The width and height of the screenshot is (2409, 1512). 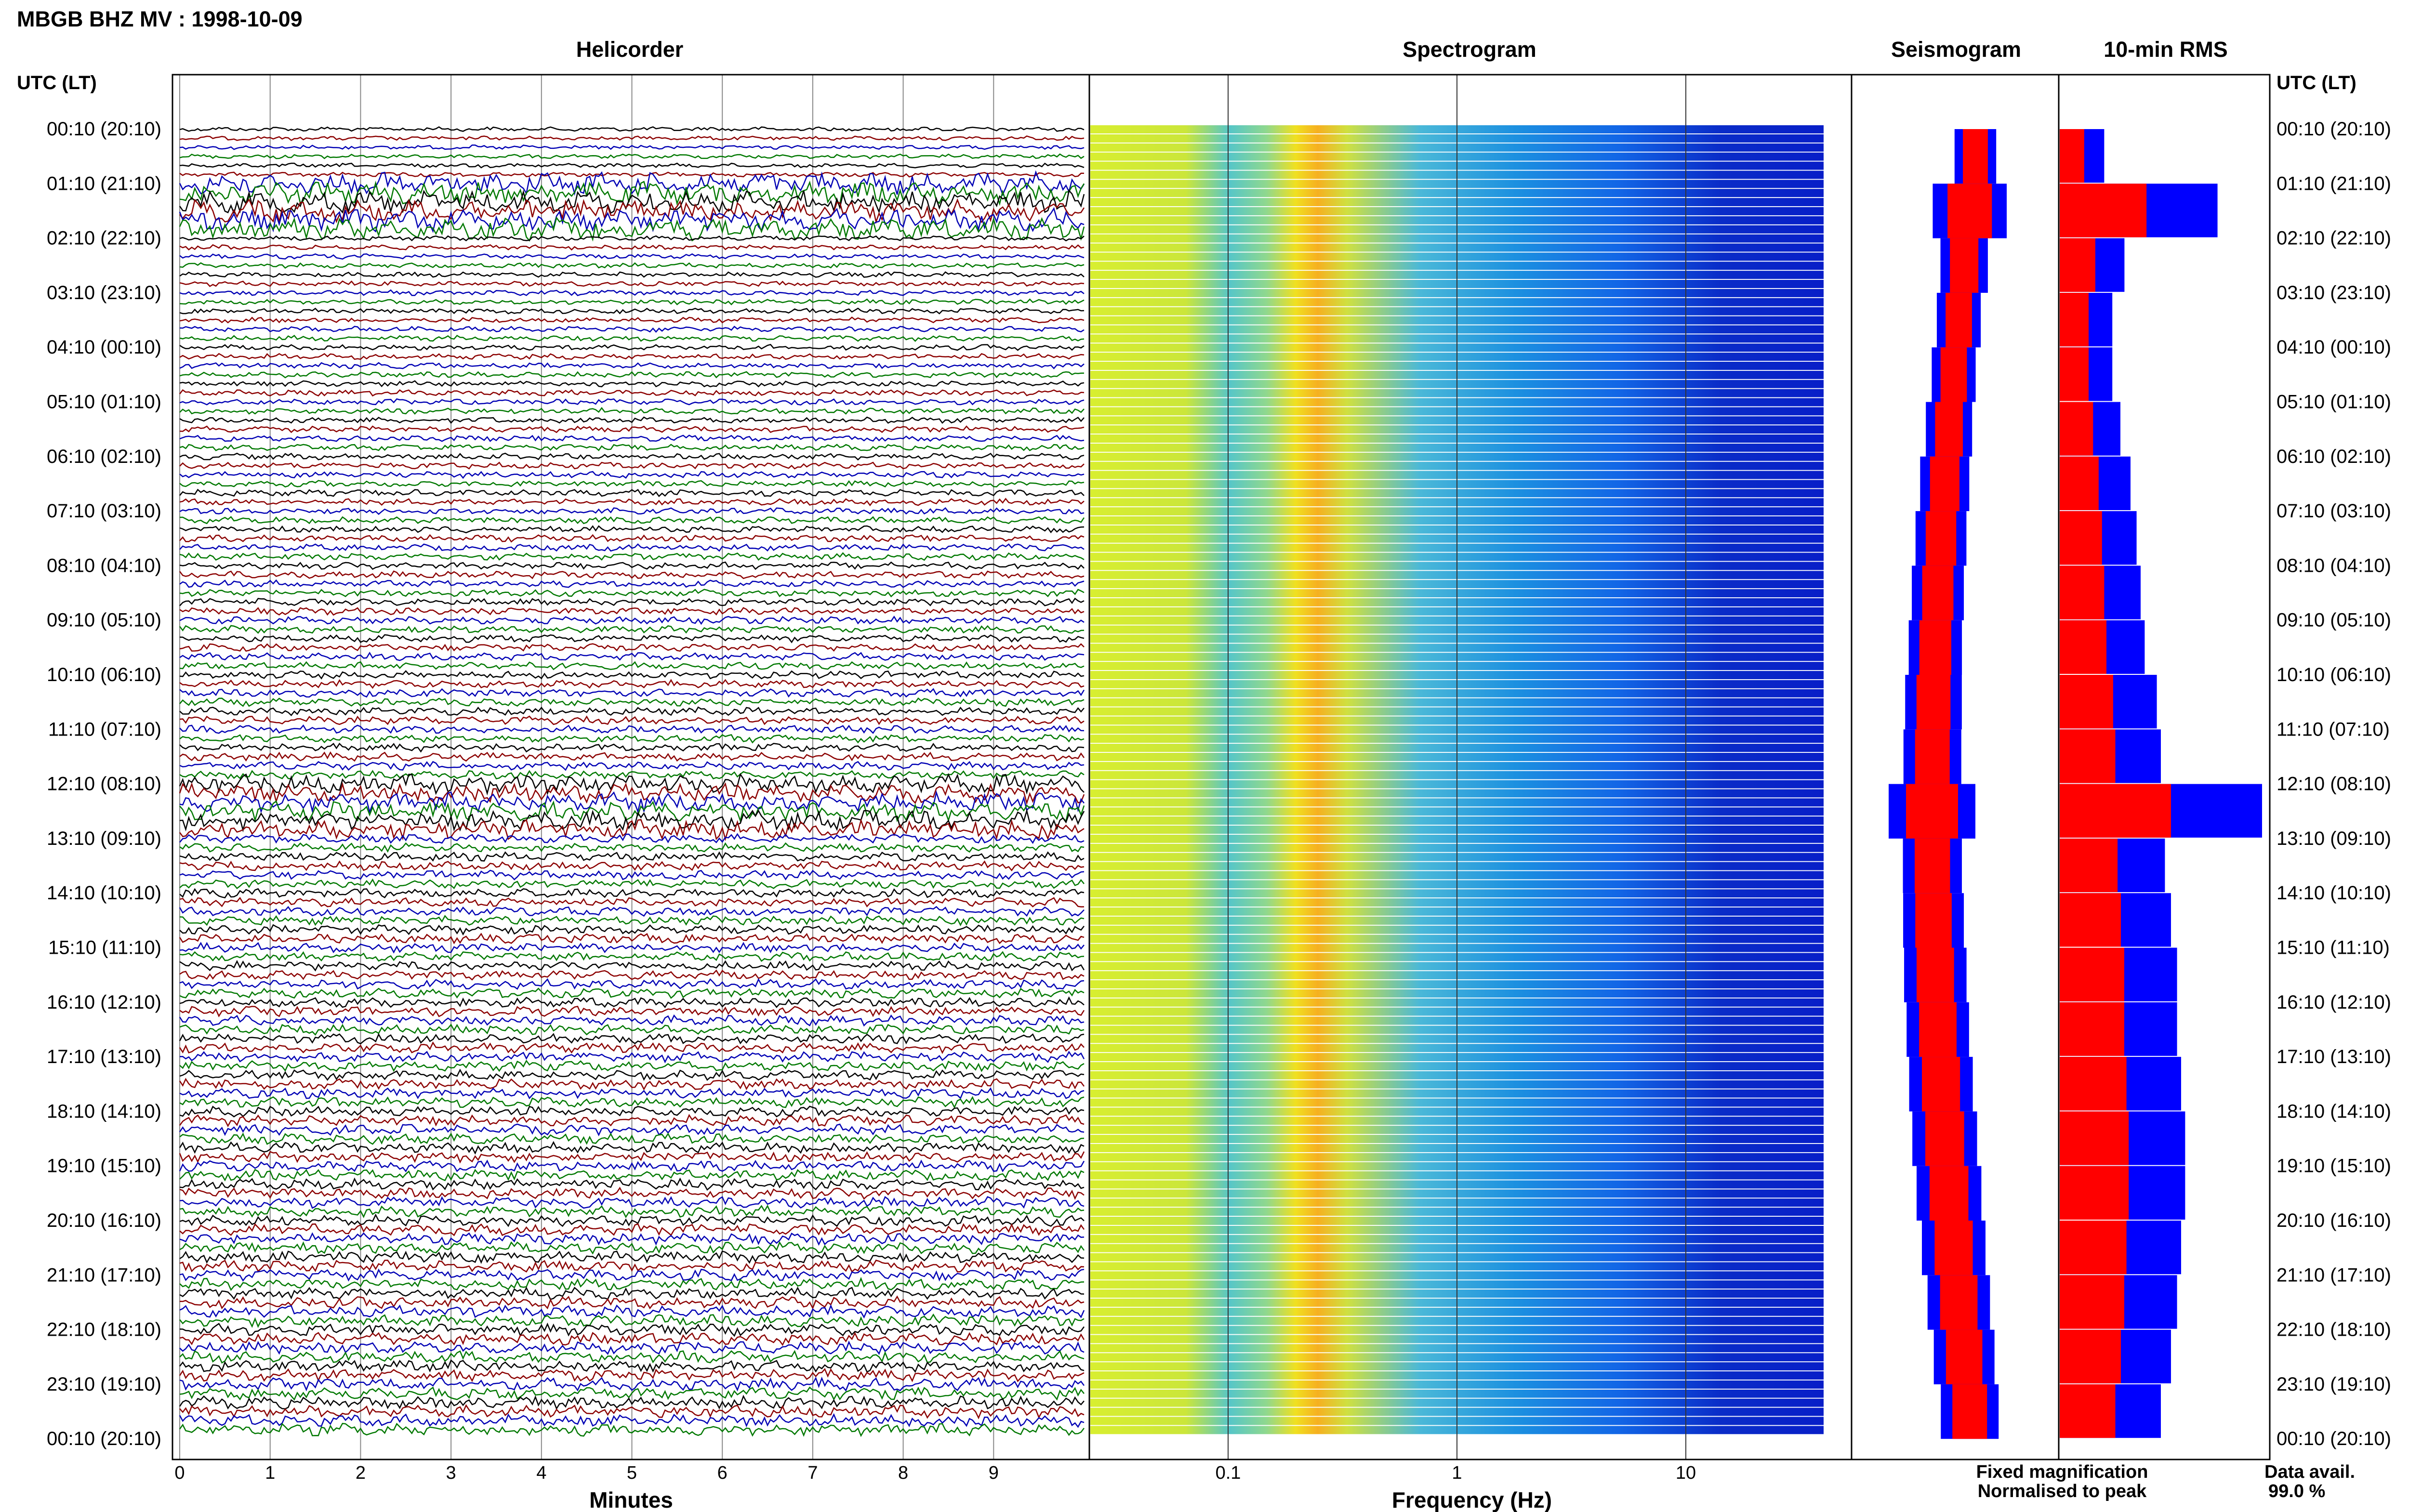 What do you see at coordinates (104, 1056) in the screenshot?
I see `time-label-left: 17:10 (13:10)` at bounding box center [104, 1056].